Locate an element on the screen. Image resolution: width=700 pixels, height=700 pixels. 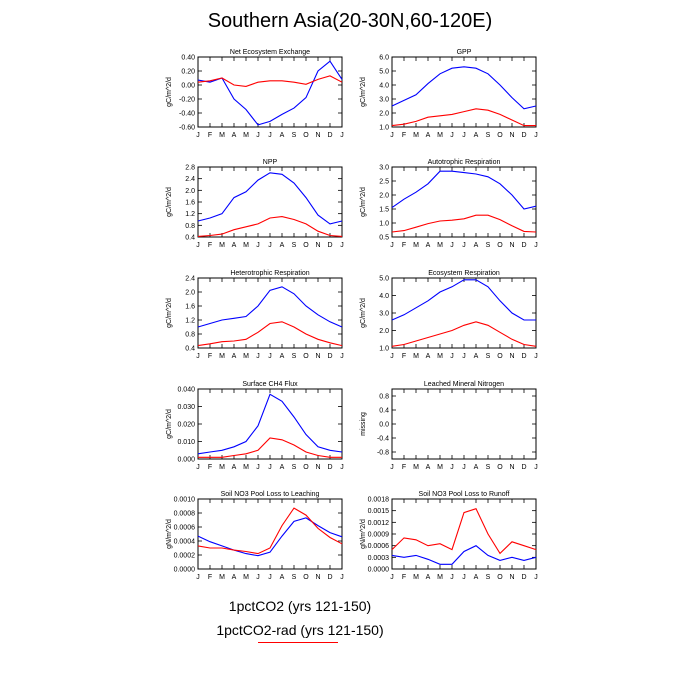
y-tick-label: 0.20 is located at coordinates (188, 72).